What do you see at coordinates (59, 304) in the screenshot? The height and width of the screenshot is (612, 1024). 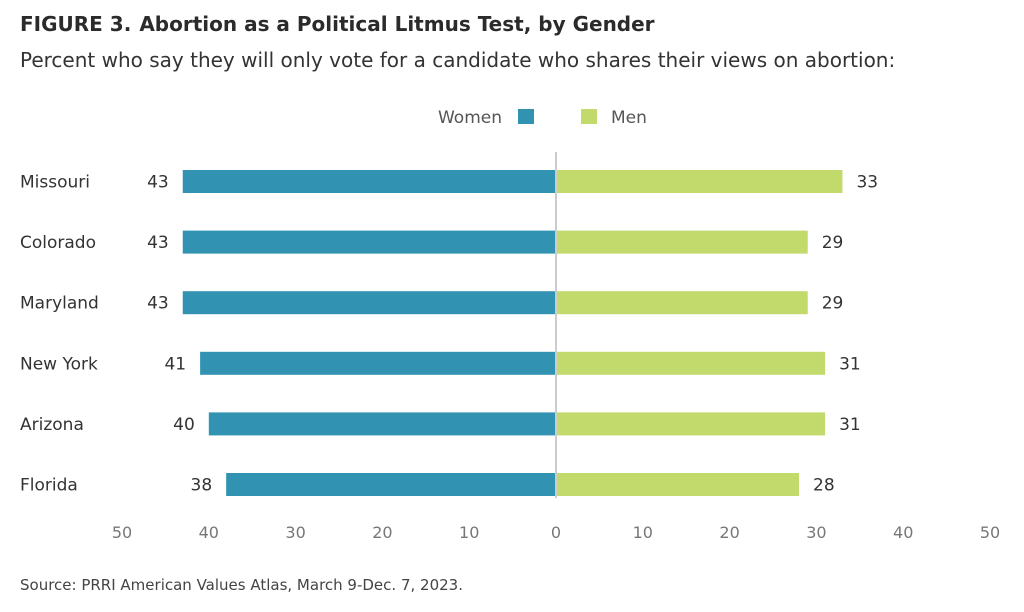 I see `category-label: Maryland` at bounding box center [59, 304].